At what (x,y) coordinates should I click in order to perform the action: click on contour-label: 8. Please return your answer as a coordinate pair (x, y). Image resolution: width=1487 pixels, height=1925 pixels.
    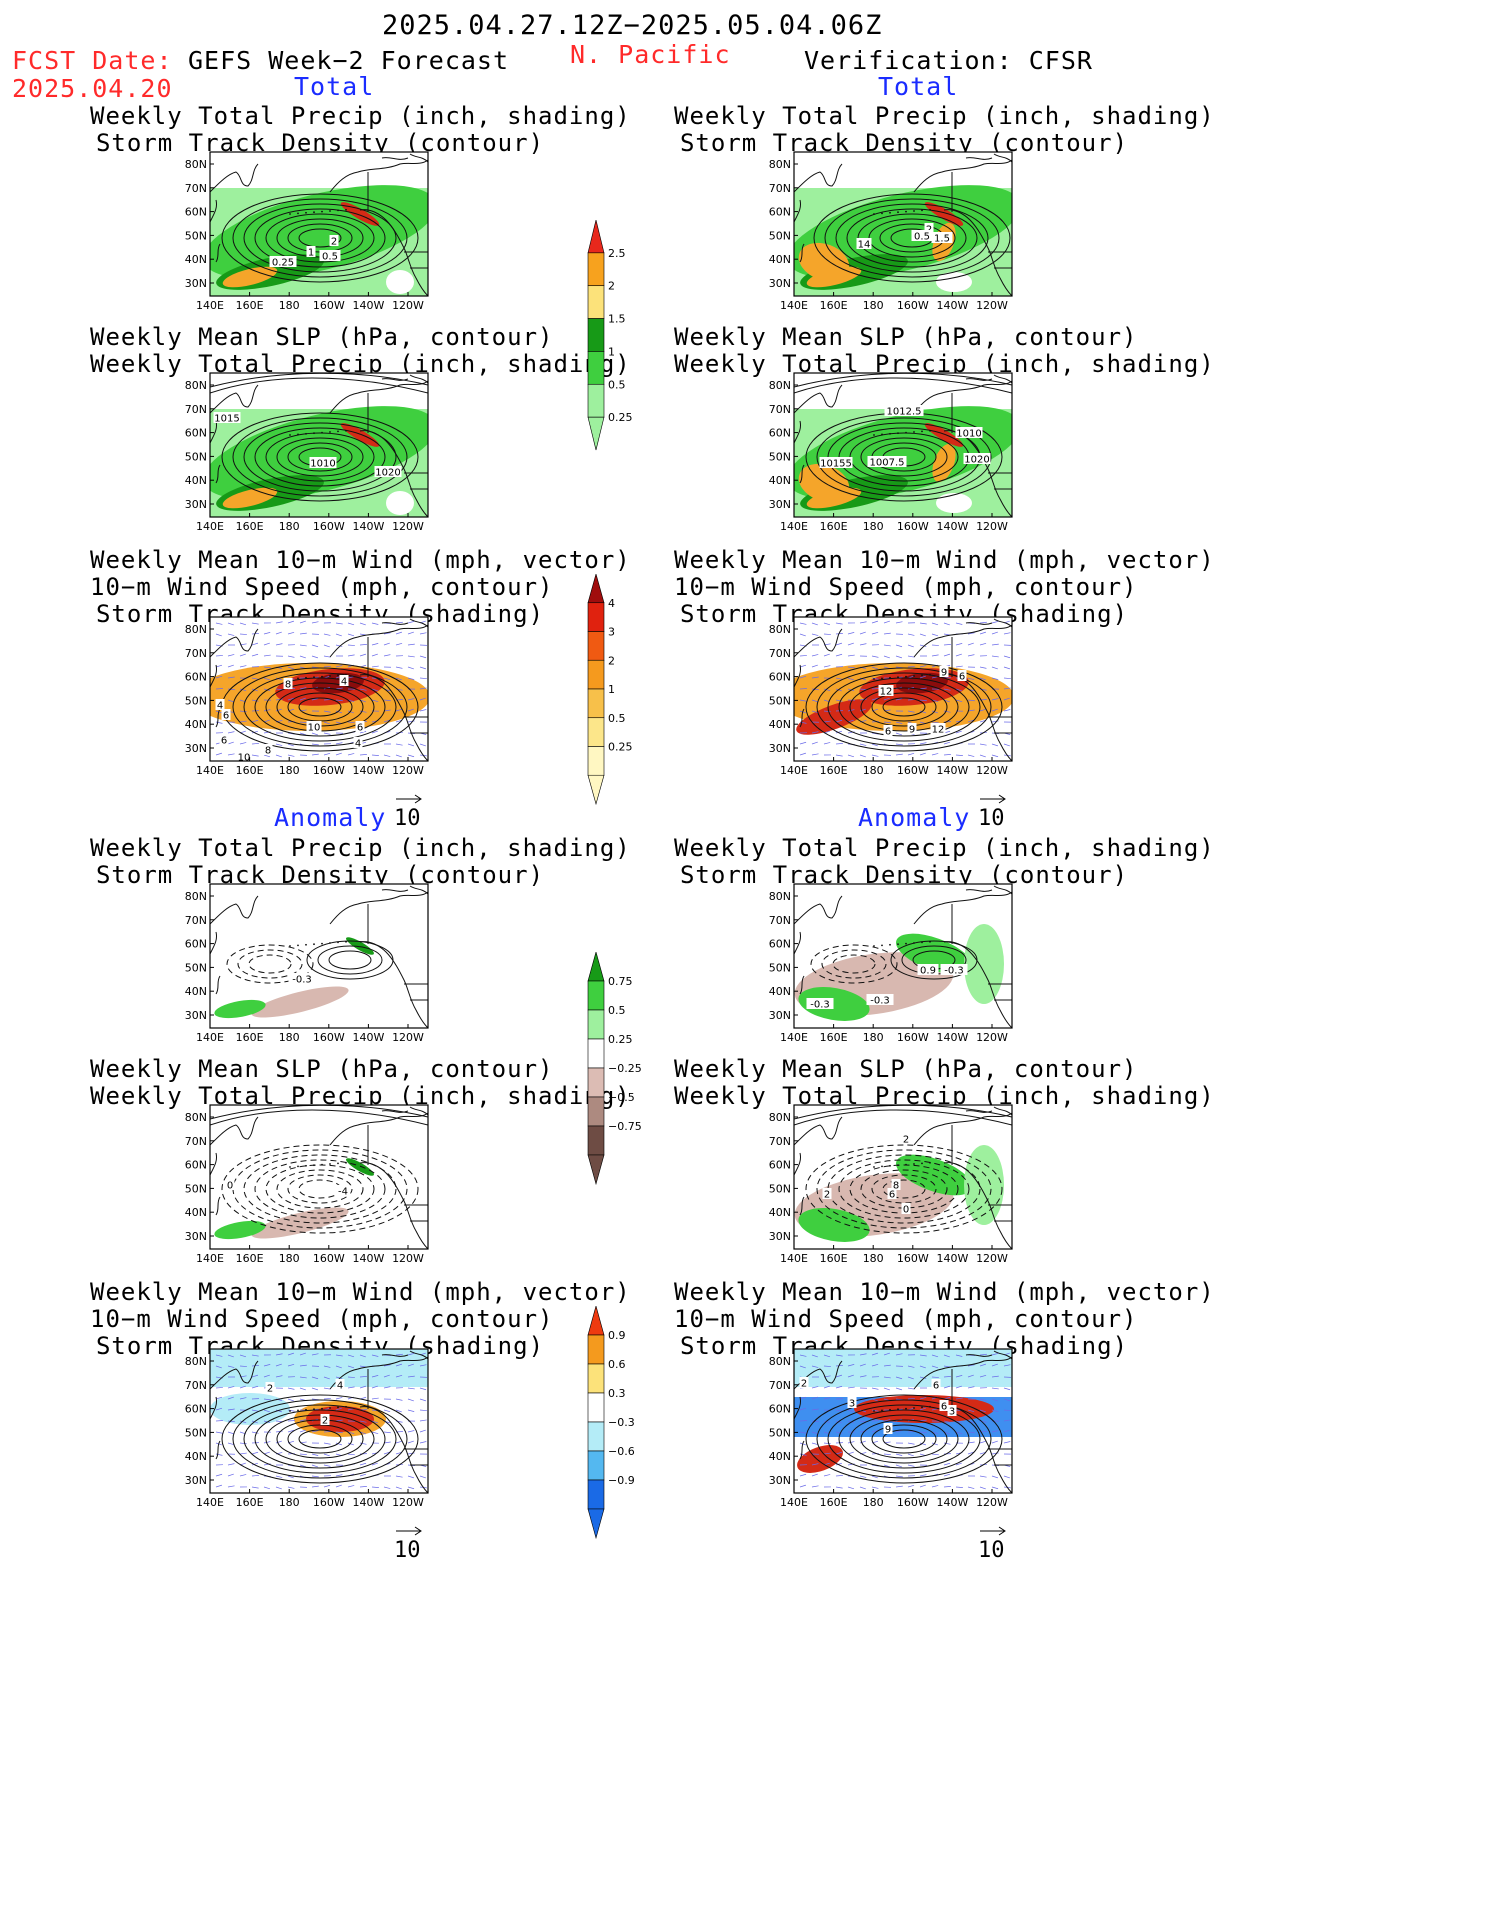
    Looking at the image, I should click on (268, 751).